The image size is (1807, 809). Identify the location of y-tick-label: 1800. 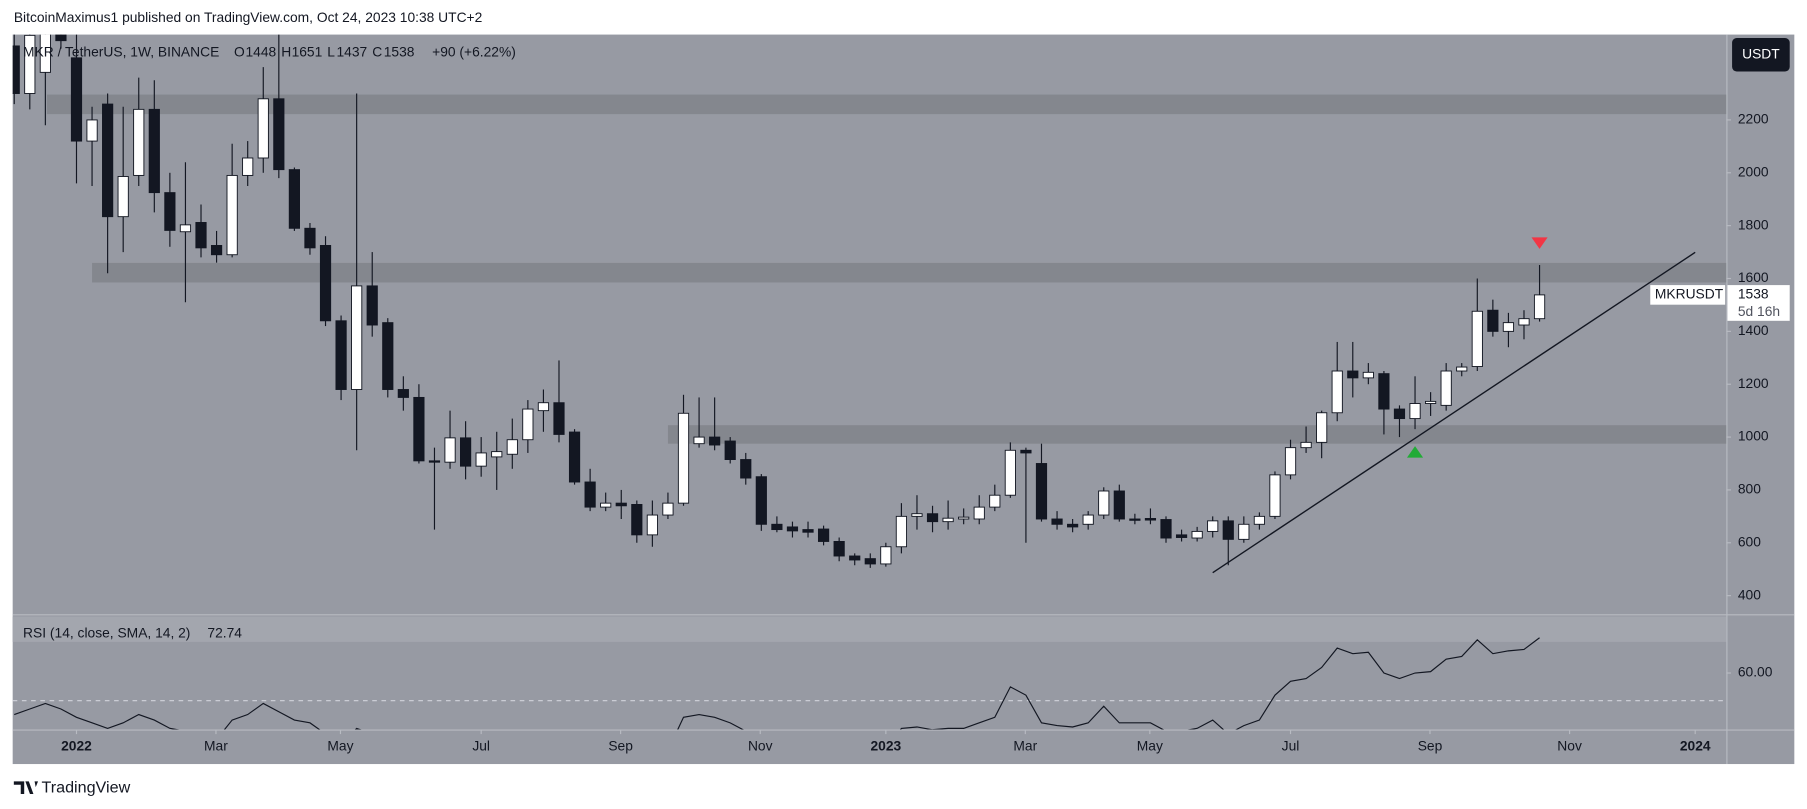
(1753, 224).